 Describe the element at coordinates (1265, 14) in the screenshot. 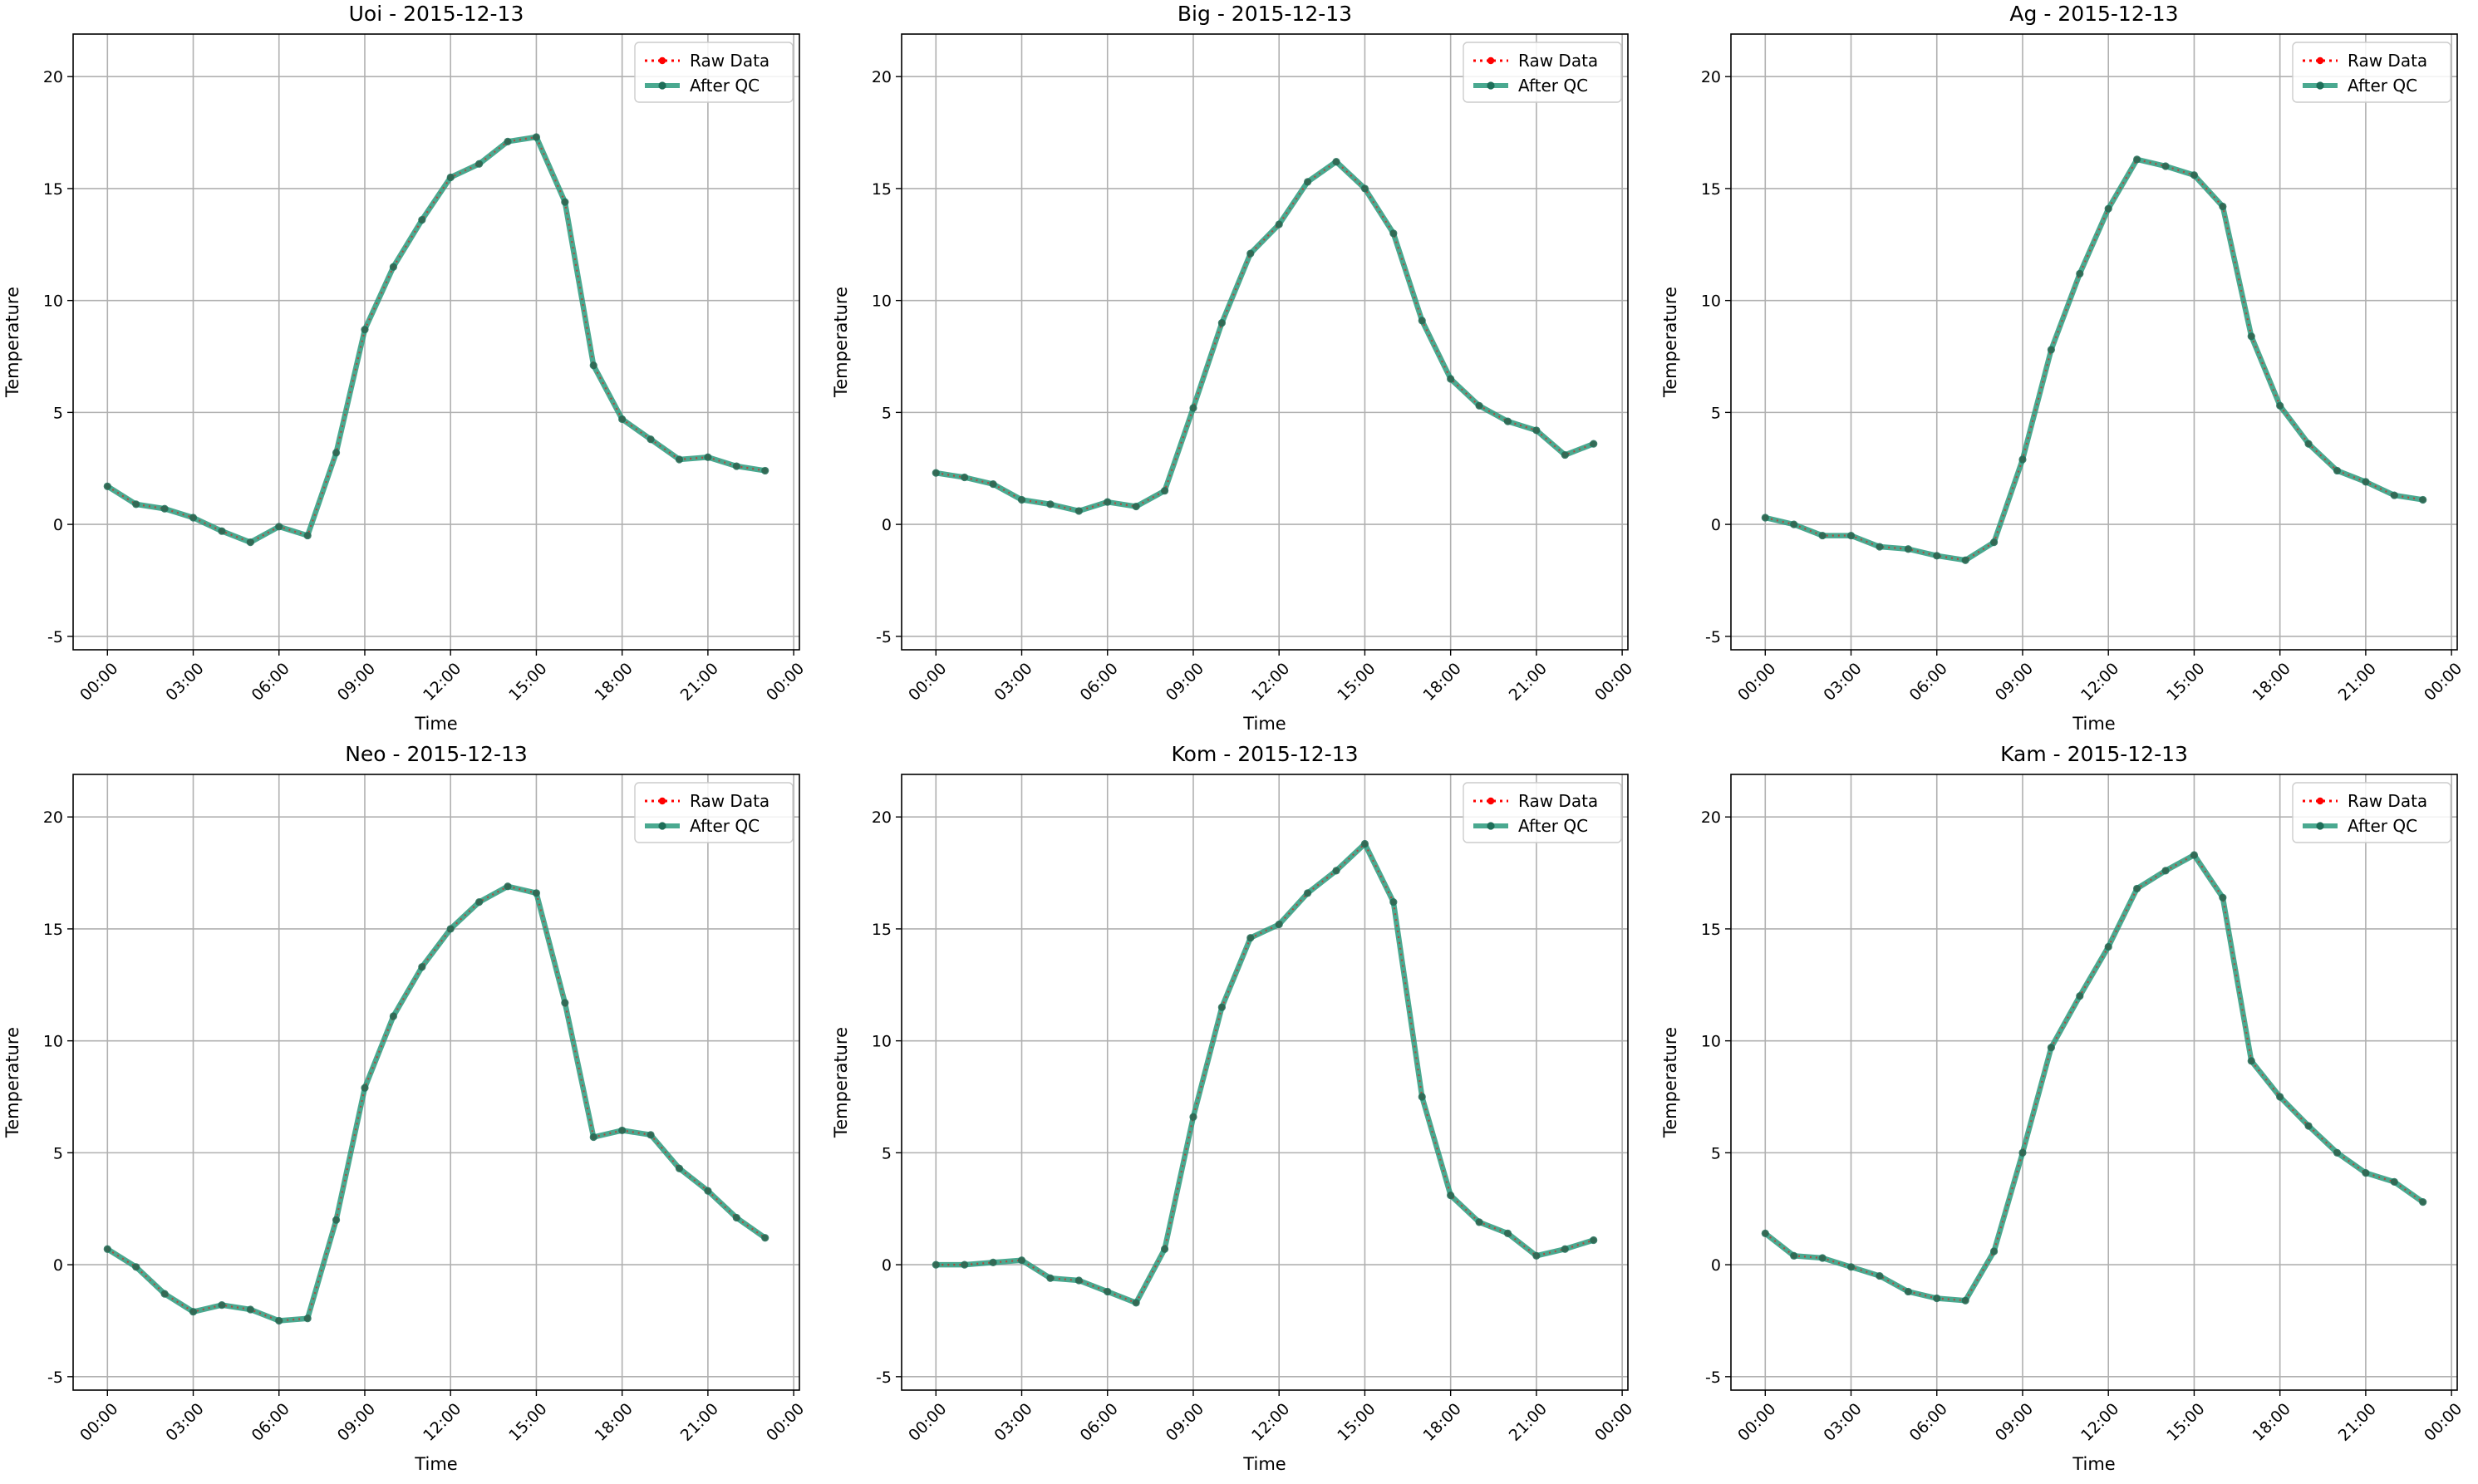

I see `subplot-title: Big - 2015-12-13` at that location.